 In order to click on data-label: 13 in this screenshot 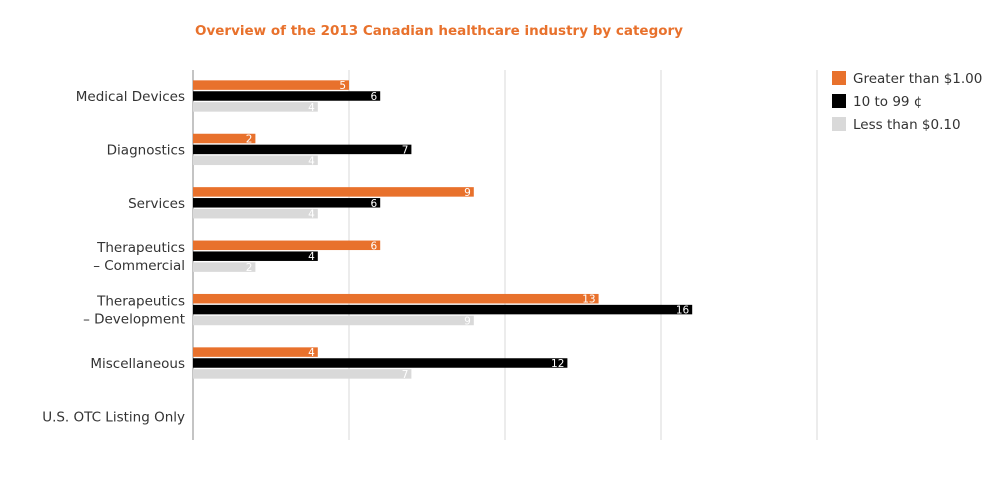, I will do `click(588, 300)`.